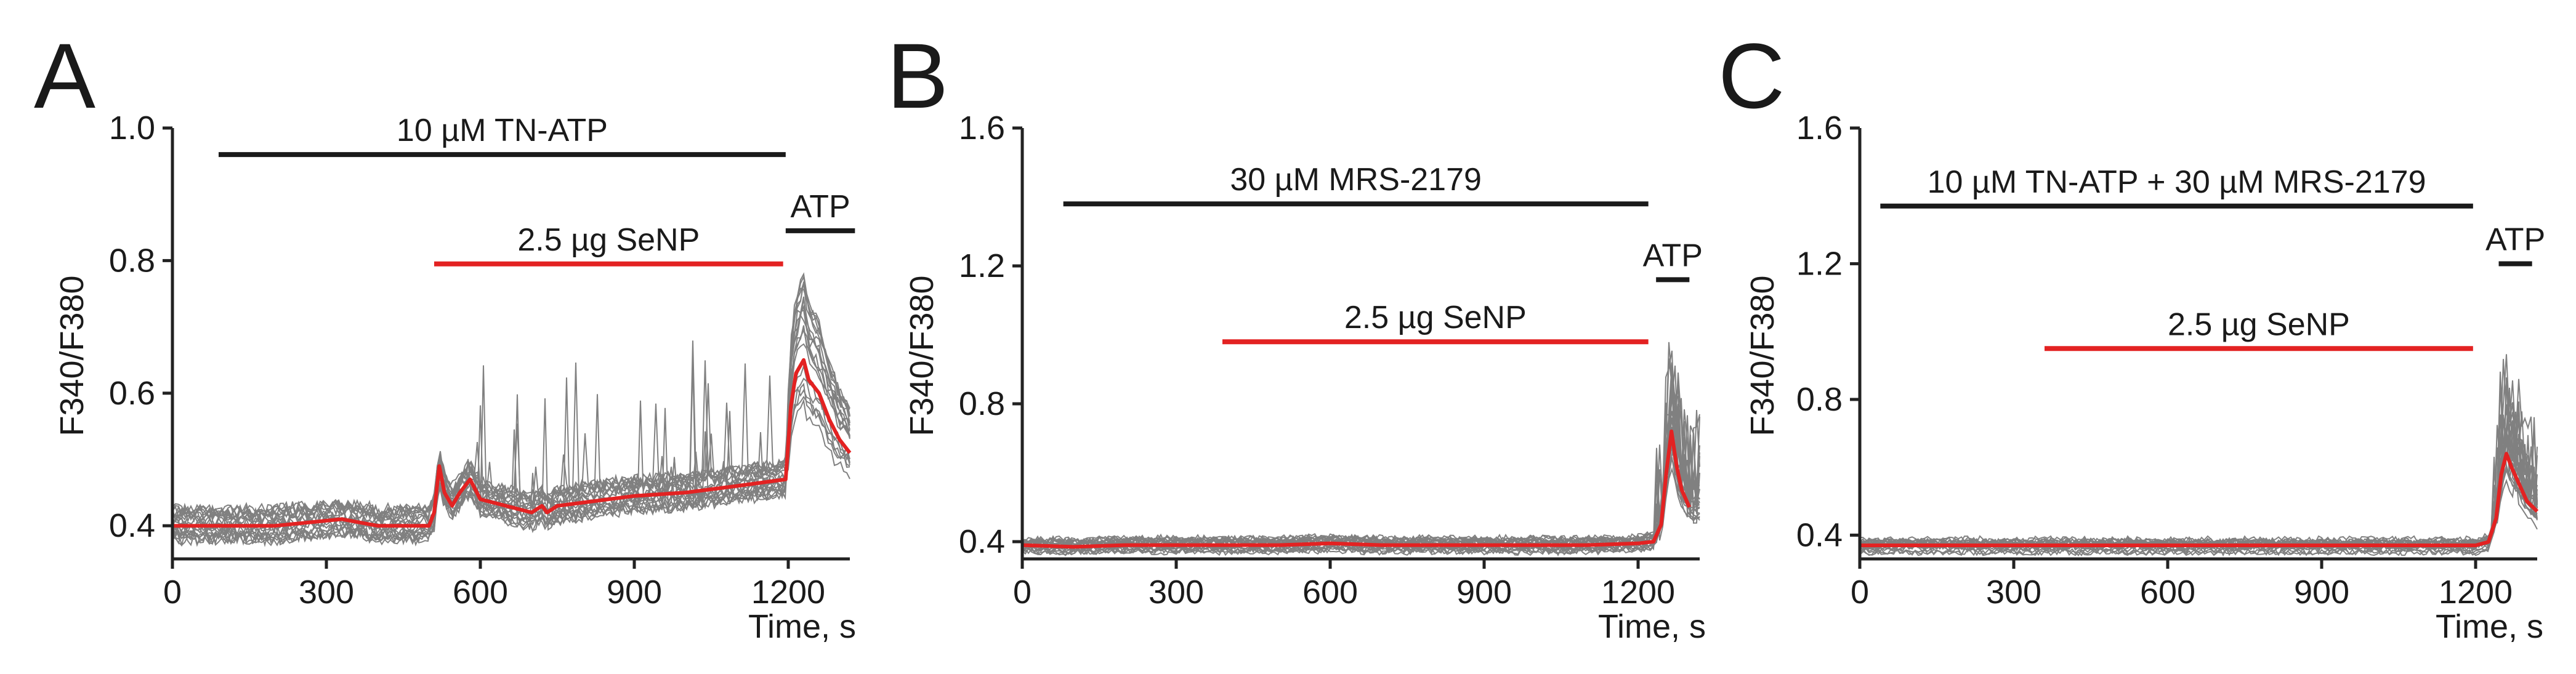 The width and height of the screenshot is (2576, 674). I want to click on panel-letter: A, so click(64, 75).